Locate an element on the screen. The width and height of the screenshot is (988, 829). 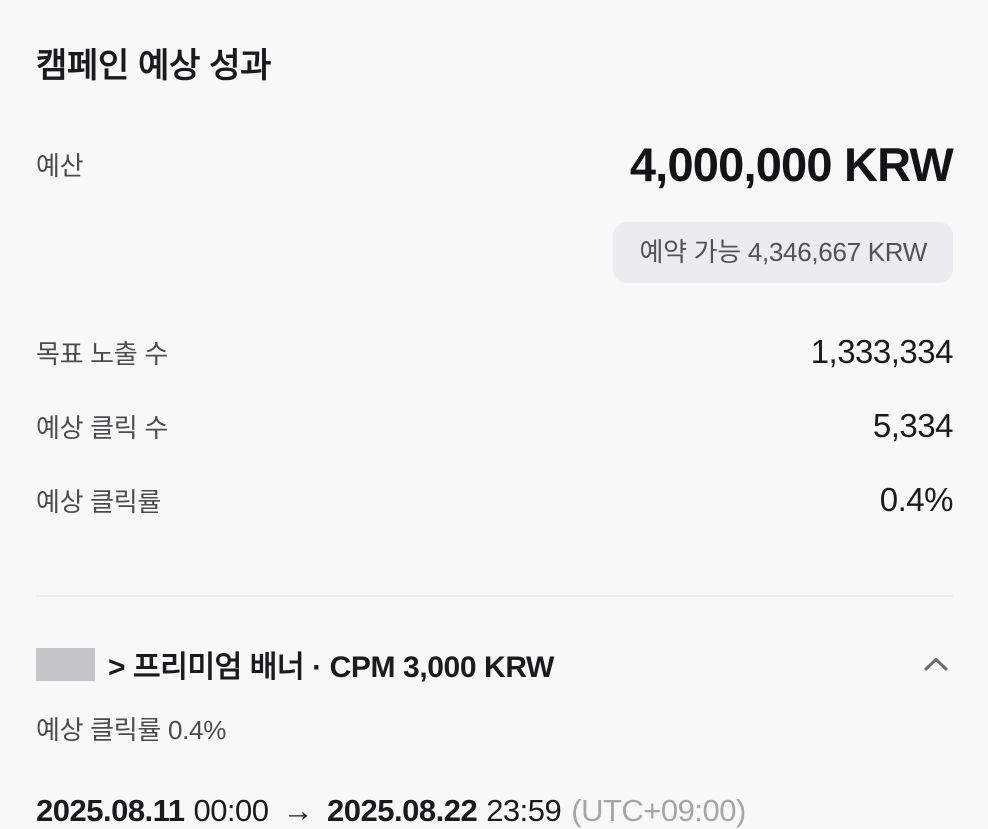
metric-row-ctr: 예상 클릭률 0.4% is located at coordinates (495, 500).